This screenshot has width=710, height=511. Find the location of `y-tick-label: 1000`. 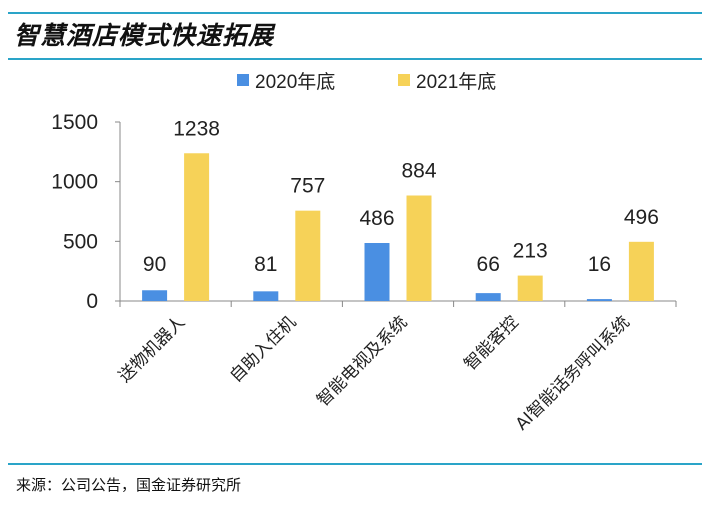

y-tick-label: 1000 is located at coordinates (74, 182).